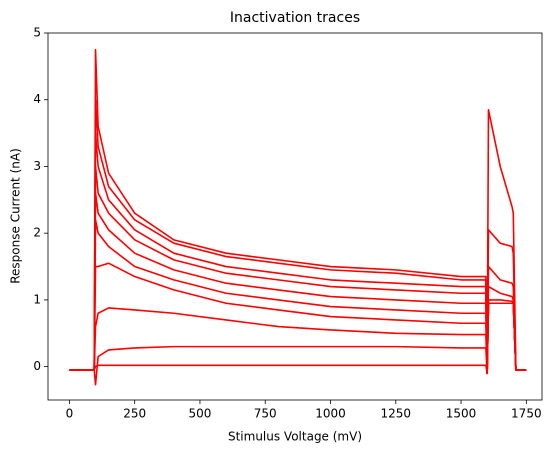 This screenshot has height=455, width=554. Describe the element at coordinates (265, 414) in the screenshot. I see `x-tick-label: 750` at that location.